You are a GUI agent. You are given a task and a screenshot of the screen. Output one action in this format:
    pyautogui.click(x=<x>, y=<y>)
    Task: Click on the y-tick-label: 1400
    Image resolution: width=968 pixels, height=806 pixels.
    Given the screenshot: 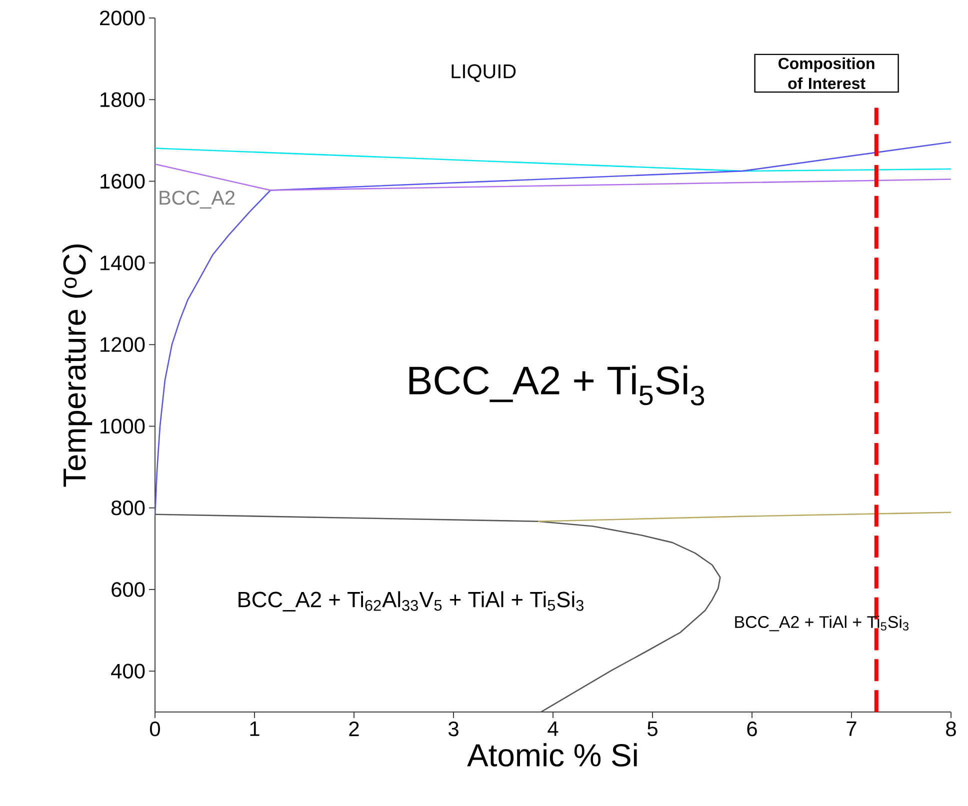 What is the action you would take?
    pyautogui.click(x=122, y=263)
    